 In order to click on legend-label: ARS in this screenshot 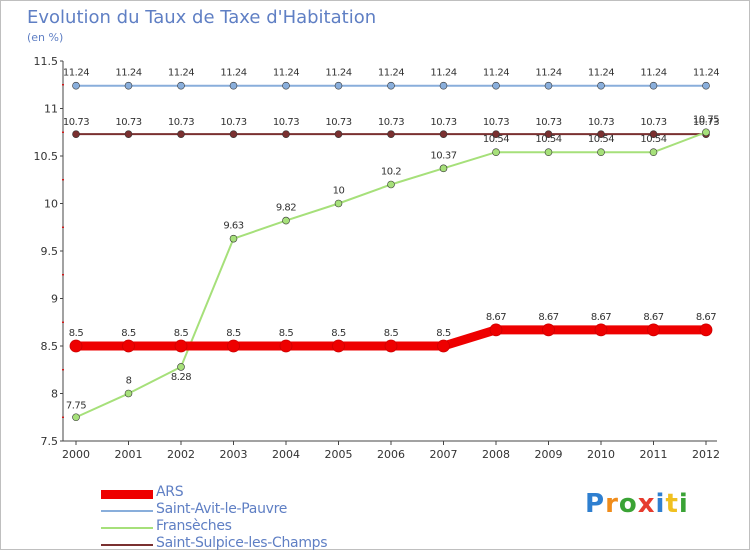, I will do `click(170, 492)`.